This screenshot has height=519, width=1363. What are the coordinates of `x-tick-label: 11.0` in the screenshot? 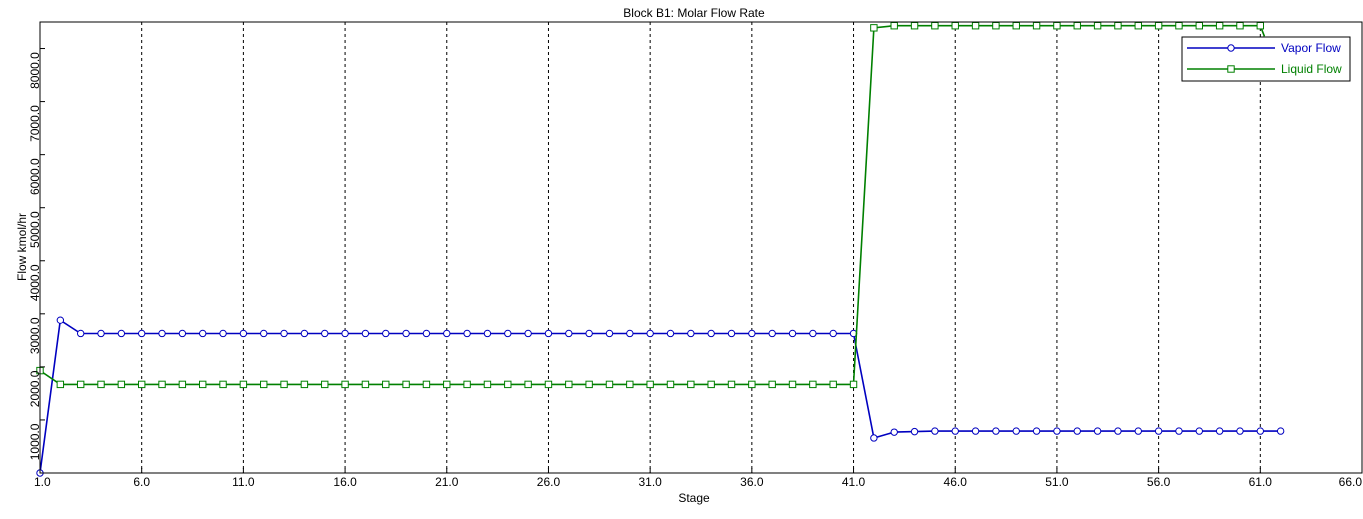 It's located at (243, 482).